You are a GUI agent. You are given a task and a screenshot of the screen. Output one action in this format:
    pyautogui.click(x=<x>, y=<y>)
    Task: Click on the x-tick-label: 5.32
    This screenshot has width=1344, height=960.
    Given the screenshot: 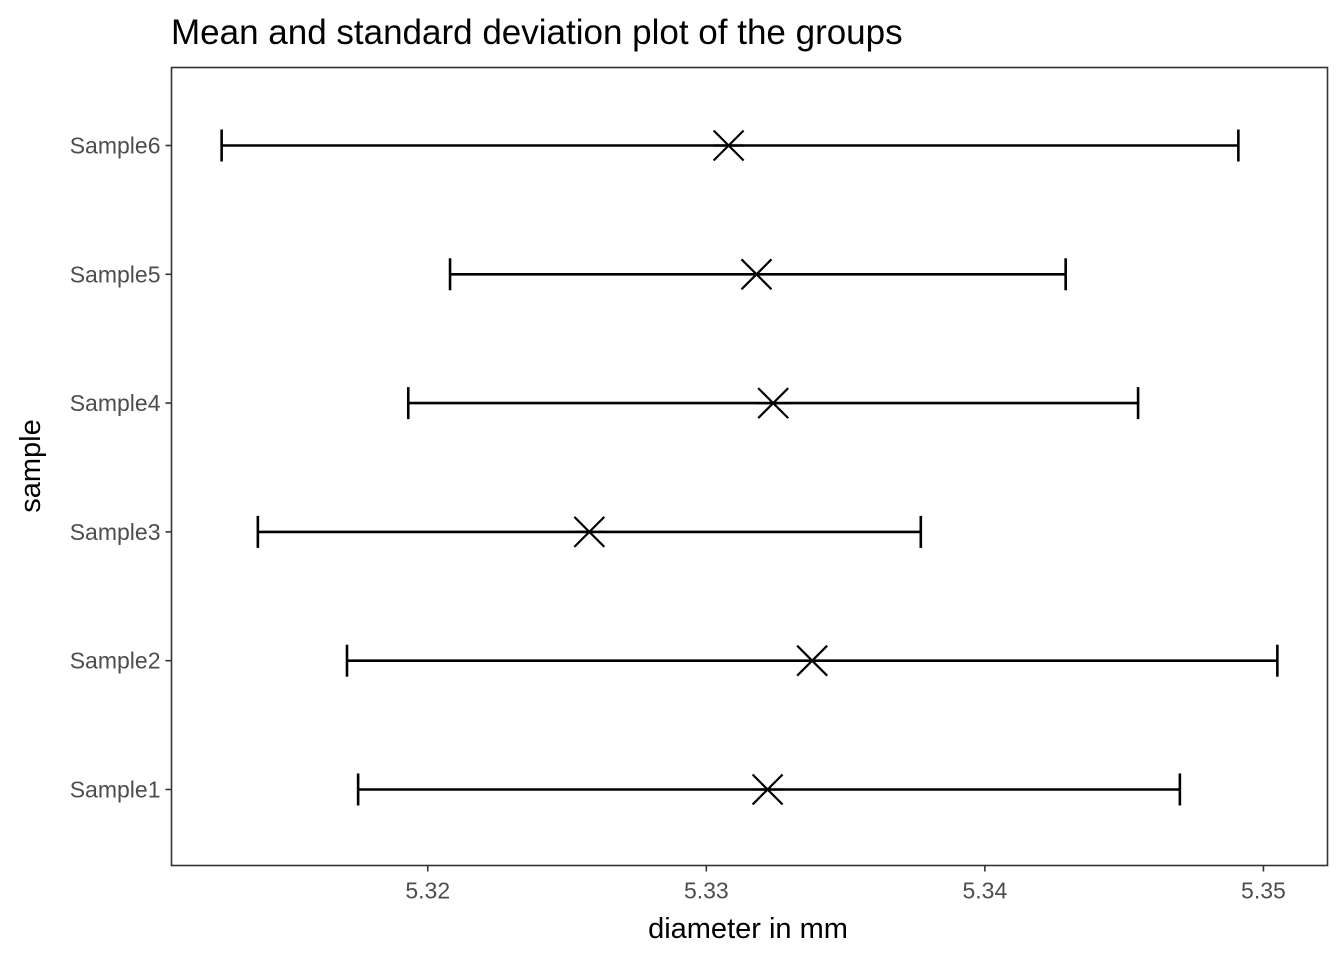 What is the action you would take?
    pyautogui.click(x=427, y=891)
    